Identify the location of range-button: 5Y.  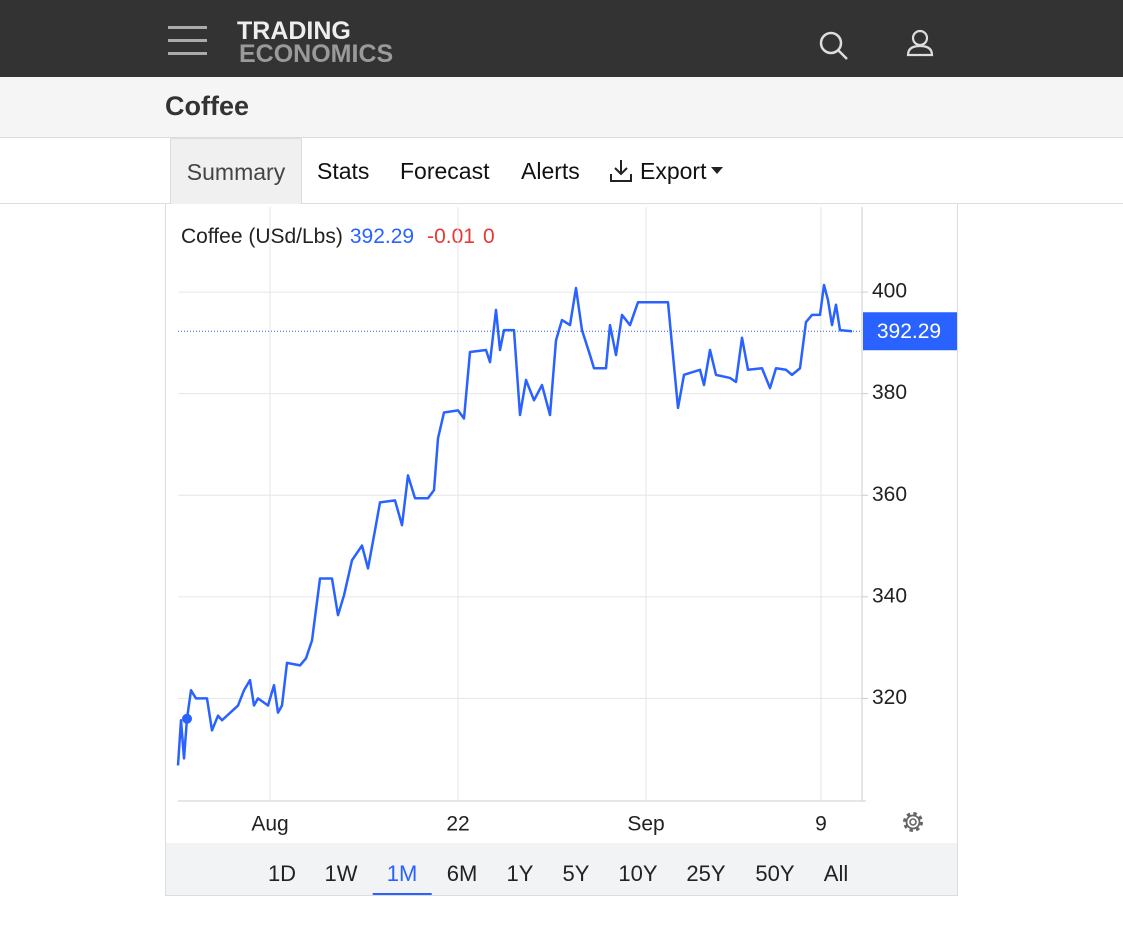
(576, 873).